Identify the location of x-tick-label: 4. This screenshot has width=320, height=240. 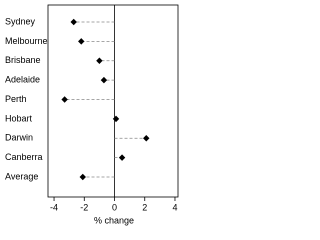
(174, 207).